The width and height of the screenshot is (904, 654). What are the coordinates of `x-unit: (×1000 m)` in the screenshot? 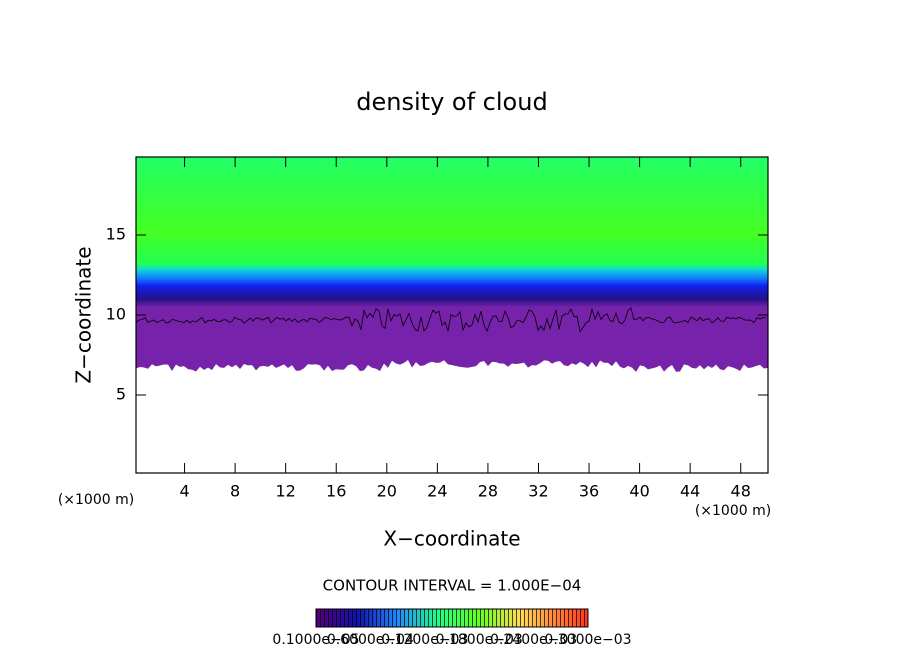 It's located at (733, 511).